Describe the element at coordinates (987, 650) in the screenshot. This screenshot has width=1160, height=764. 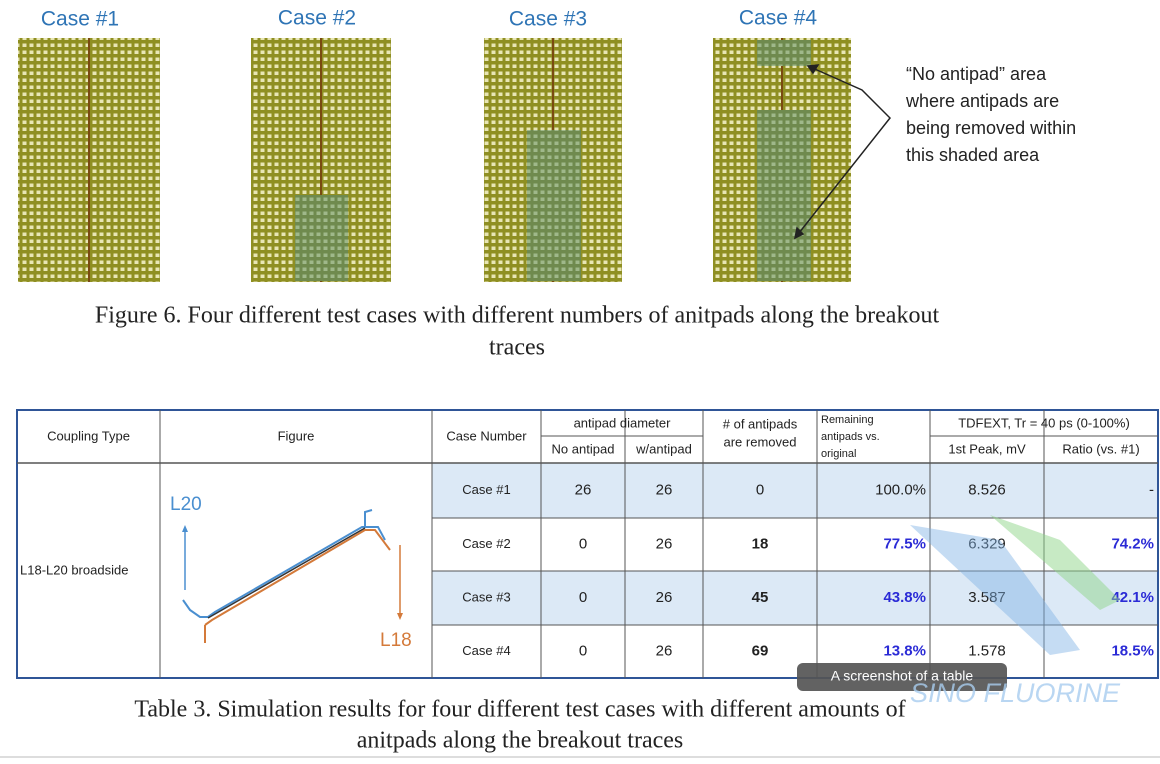
I see `table-cell: 1.578` at that location.